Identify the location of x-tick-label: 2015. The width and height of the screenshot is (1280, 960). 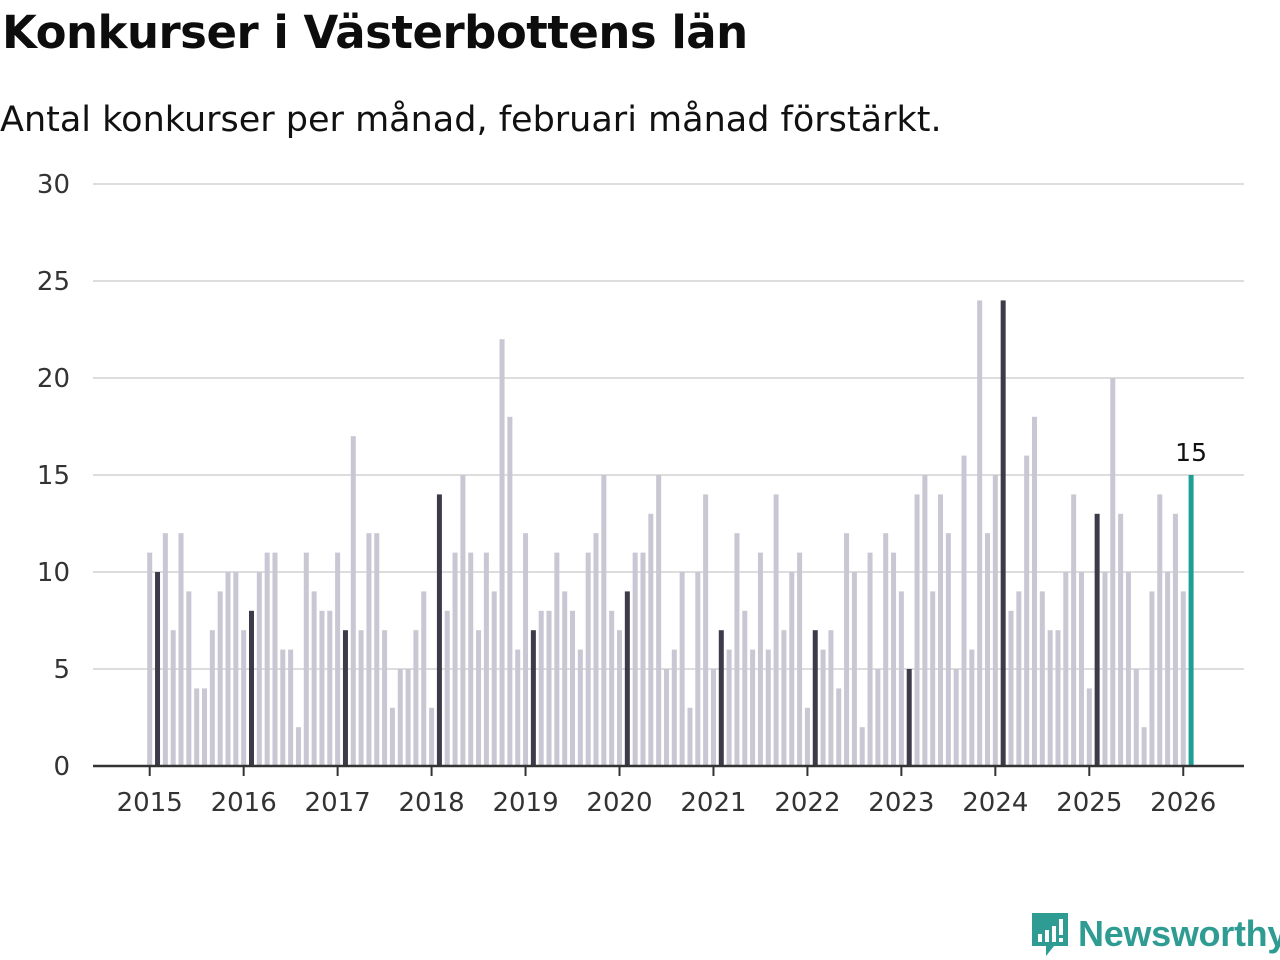
(150, 803).